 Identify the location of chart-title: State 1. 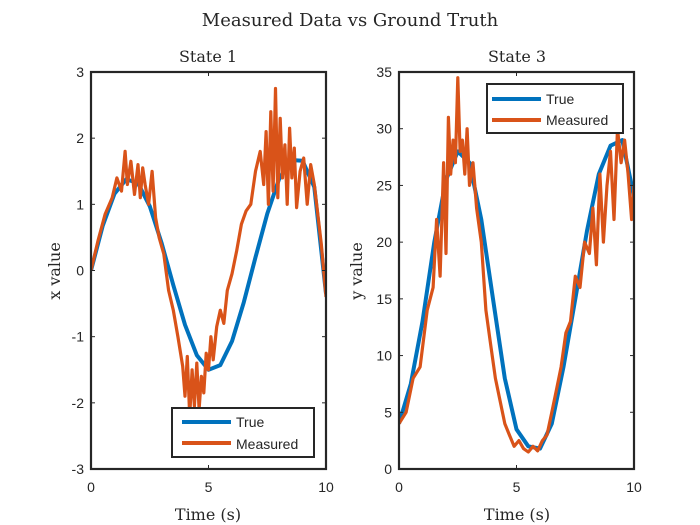
(208, 56).